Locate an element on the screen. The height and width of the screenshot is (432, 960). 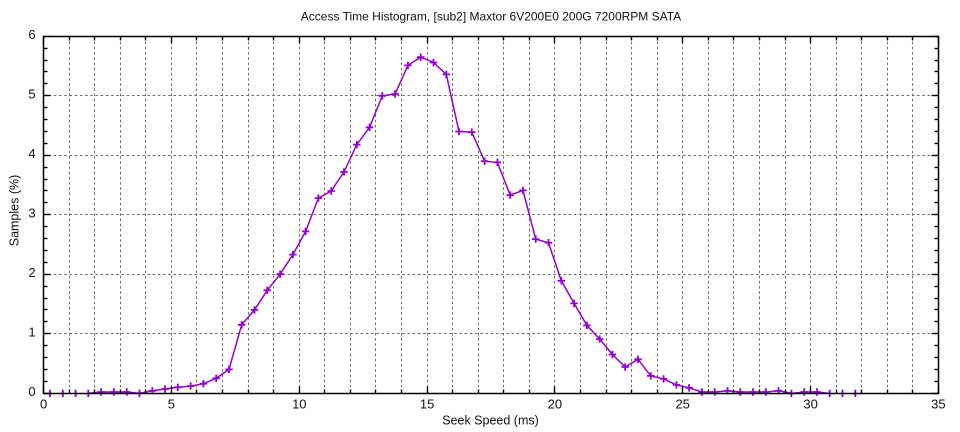
svg-text: Seek Speed (ms) is located at coordinates (490, 420).